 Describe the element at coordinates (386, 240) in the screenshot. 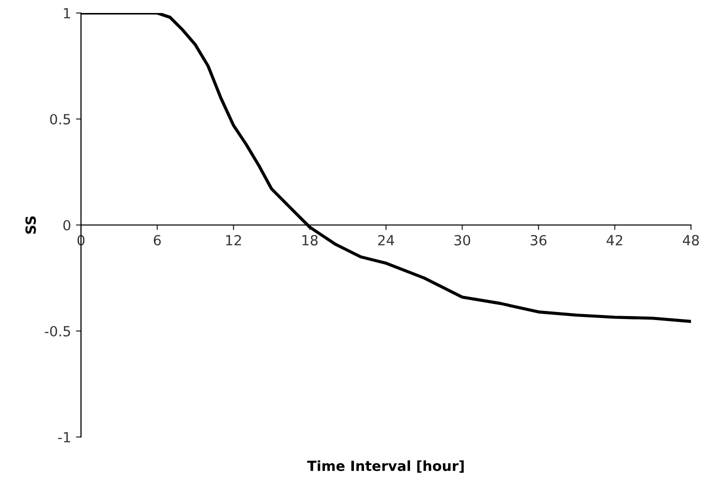

I see `x-tick-label: 24` at that location.